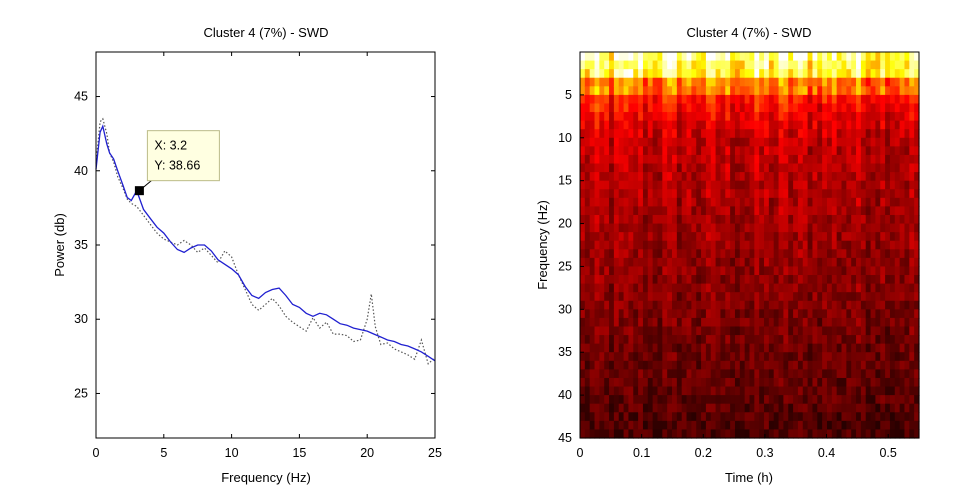 The image size is (967, 489). What do you see at coordinates (139, 191) in the screenshot?
I see `data-tip-marker` at bounding box center [139, 191].